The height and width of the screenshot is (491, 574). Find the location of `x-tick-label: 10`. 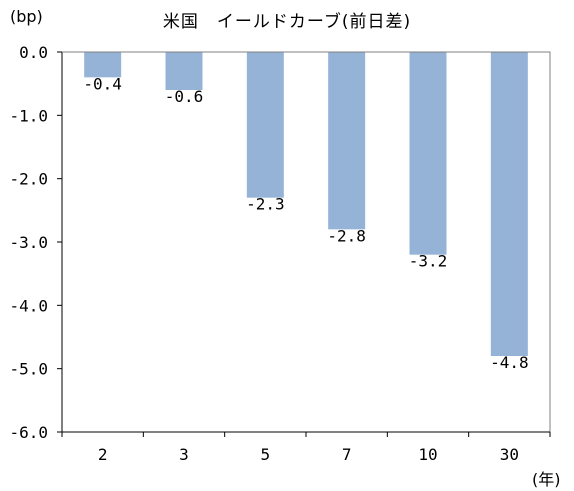

x-tick-label: 10 is located at coordinates (427, 454).